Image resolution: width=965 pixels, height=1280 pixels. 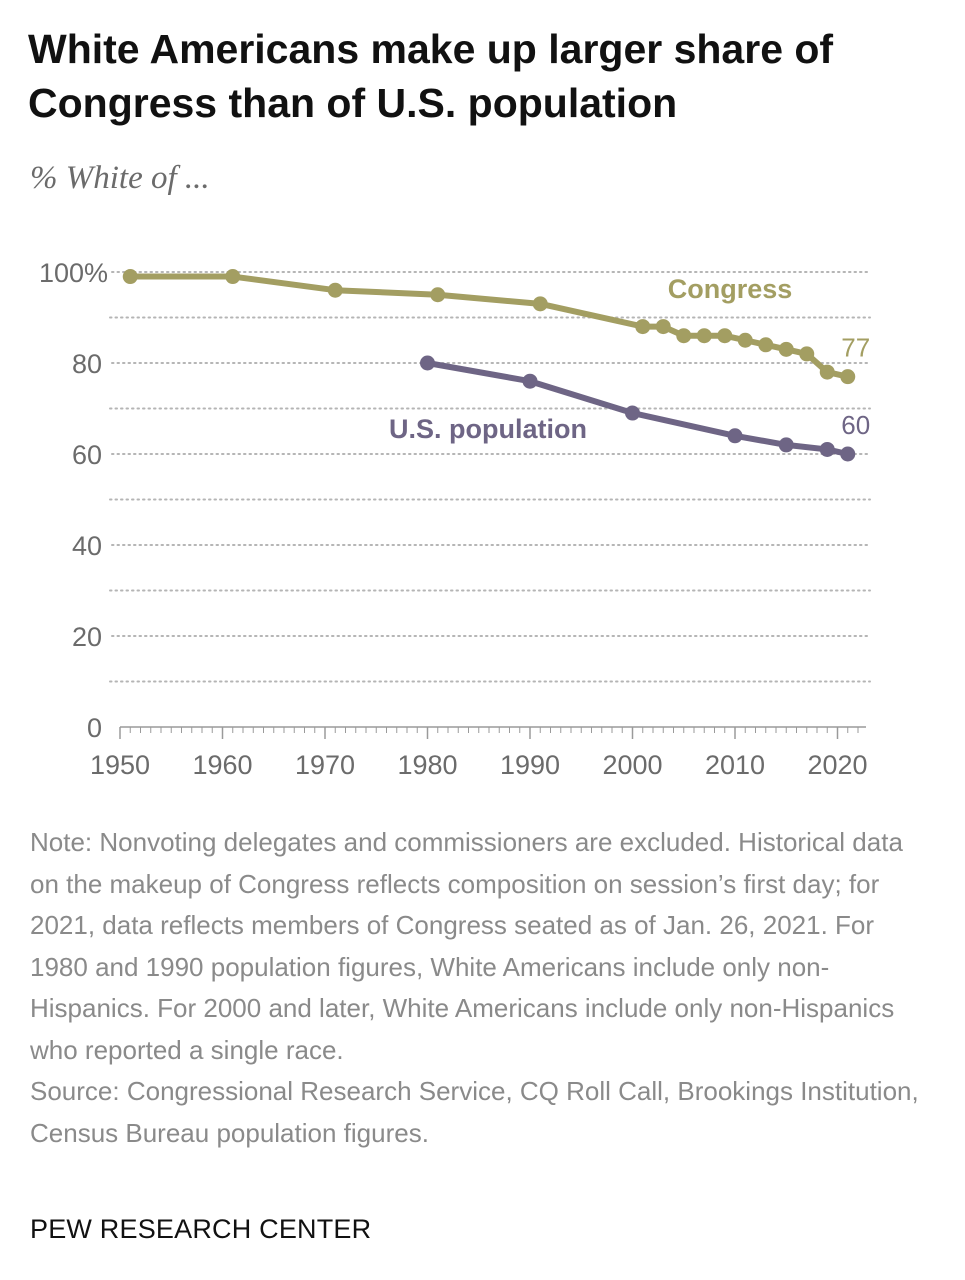 What do you see at coordinates (87, 546) in the screenshot?
I see `y-tick-label: 40` at bounding box center [87, 546].